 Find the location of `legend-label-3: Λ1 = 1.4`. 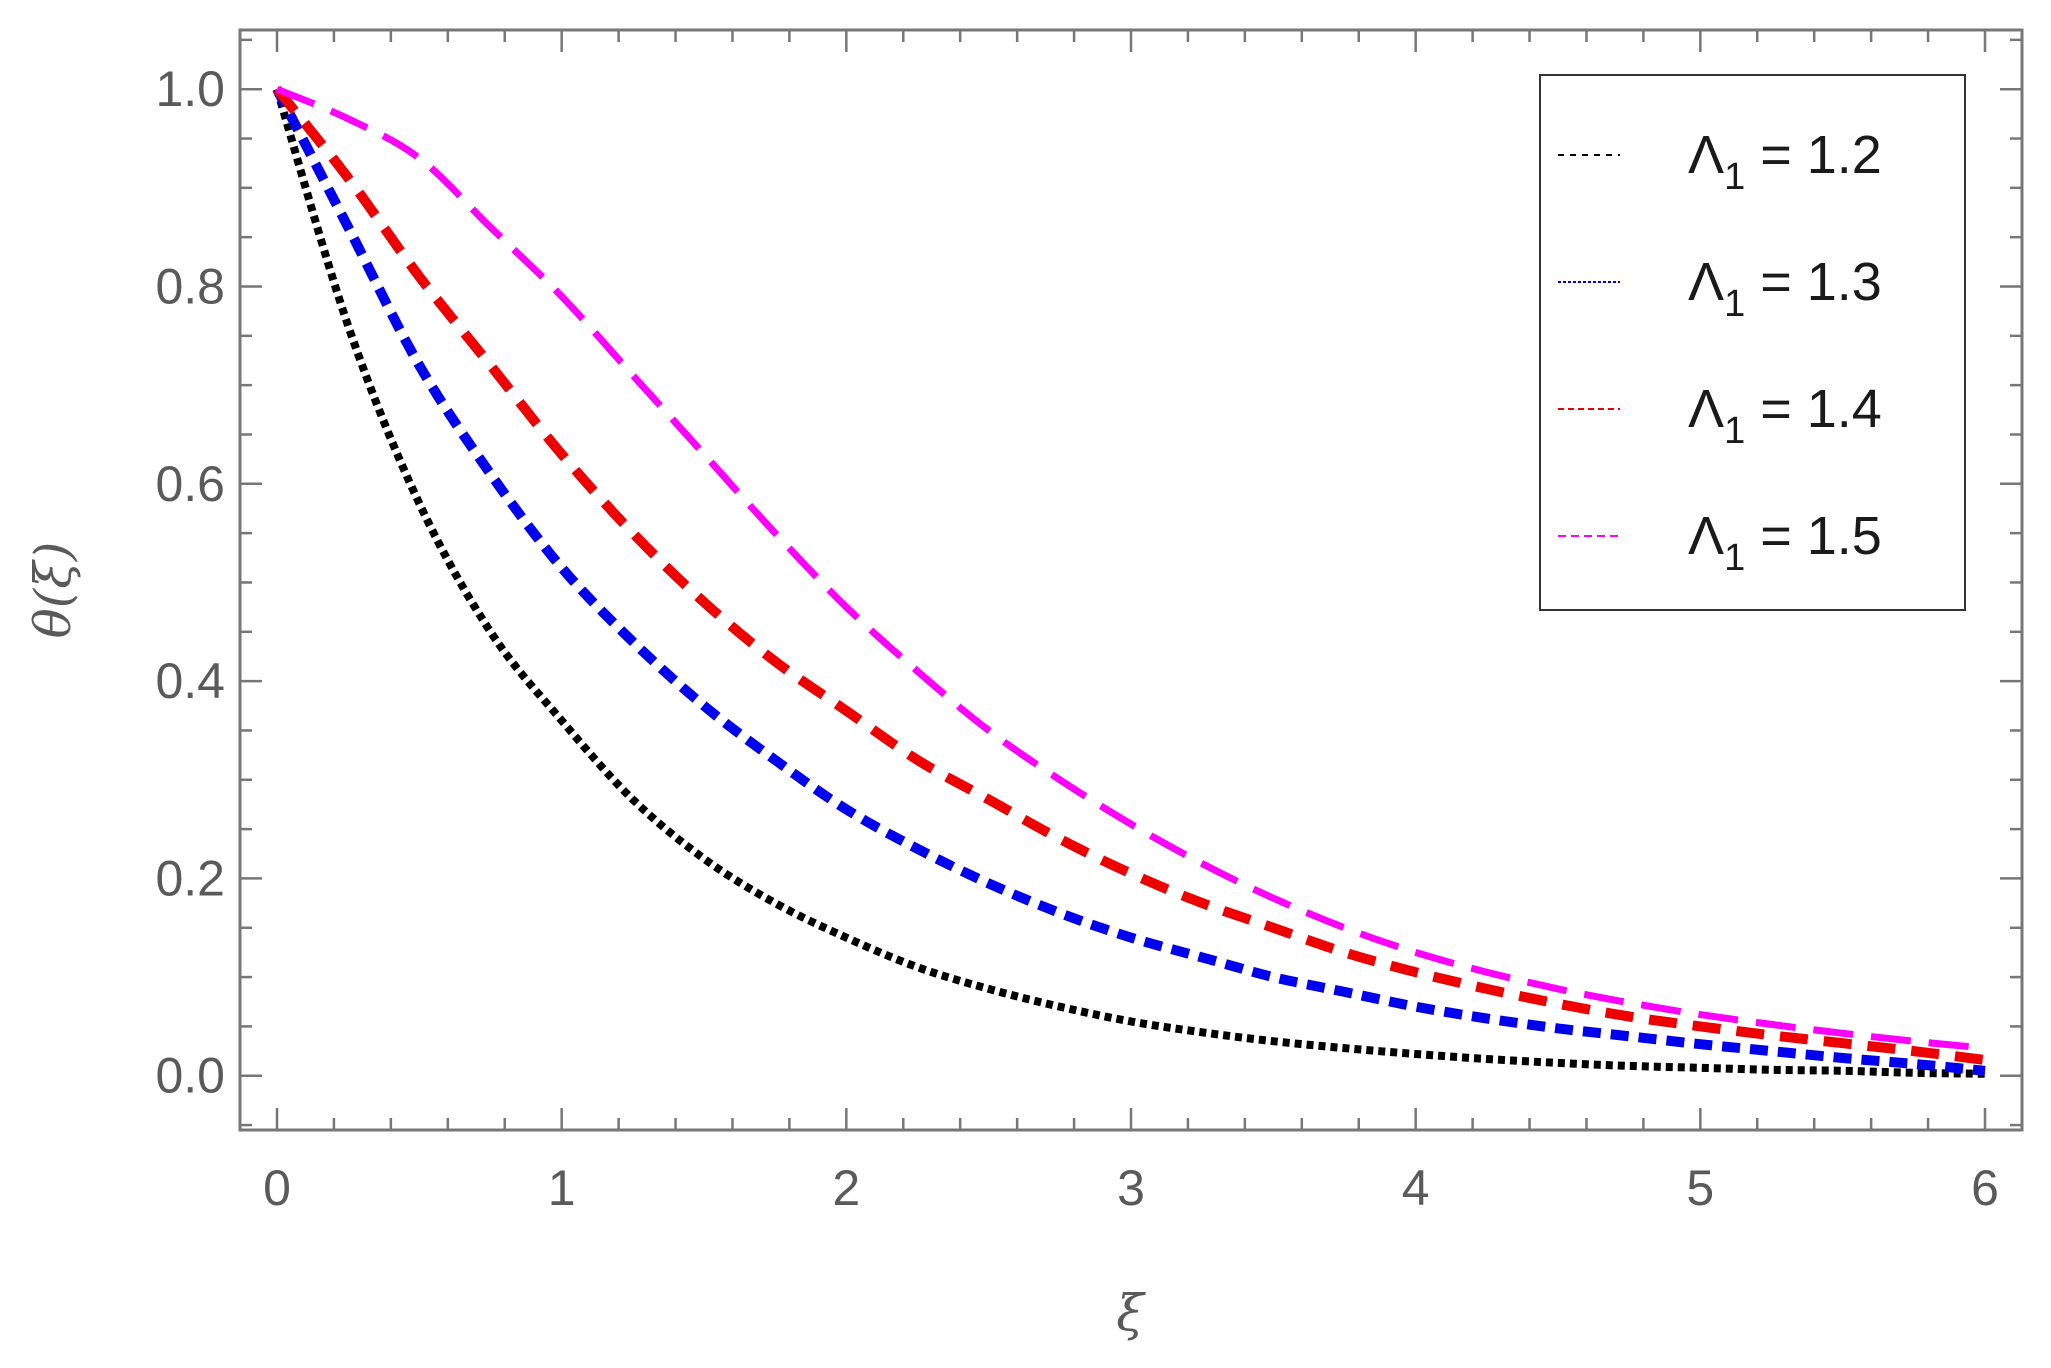

legend-label-3: Λ1 = 1.4 is located at coordinates (1785, 415).